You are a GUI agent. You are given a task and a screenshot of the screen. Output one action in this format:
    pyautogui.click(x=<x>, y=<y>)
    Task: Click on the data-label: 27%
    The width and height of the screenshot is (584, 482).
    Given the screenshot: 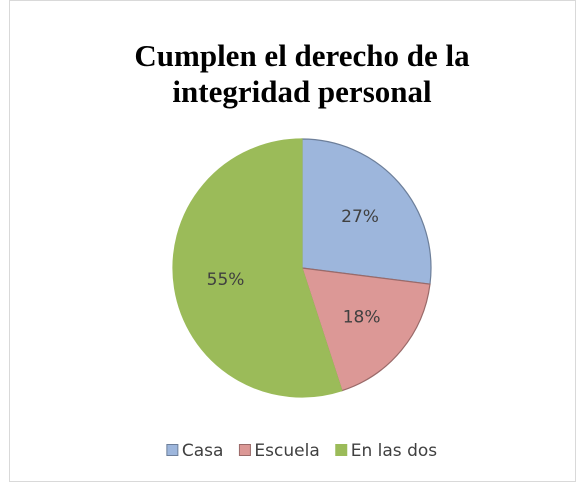 What is the action you would take?
    pyautogui.click(x=360, y=217)
    